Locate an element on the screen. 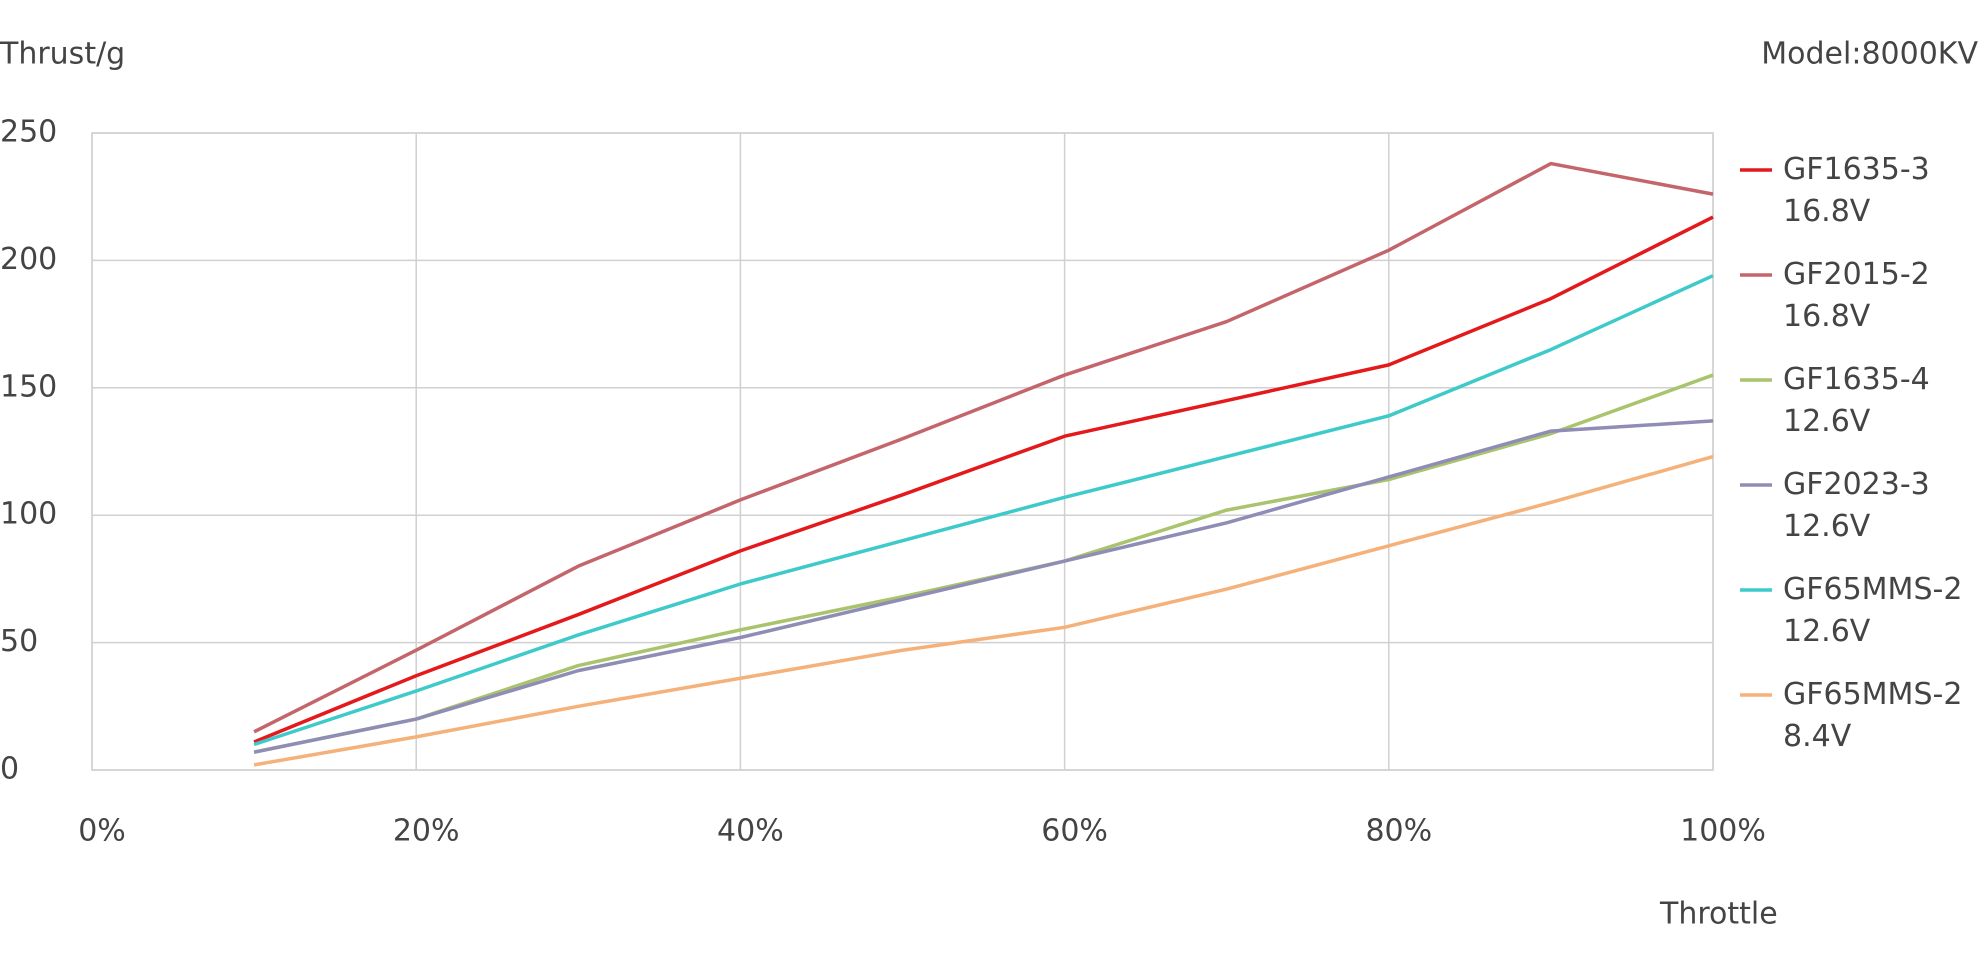  legend-label: GF1635-4 12.6V is located at coordinates (1856, 400).